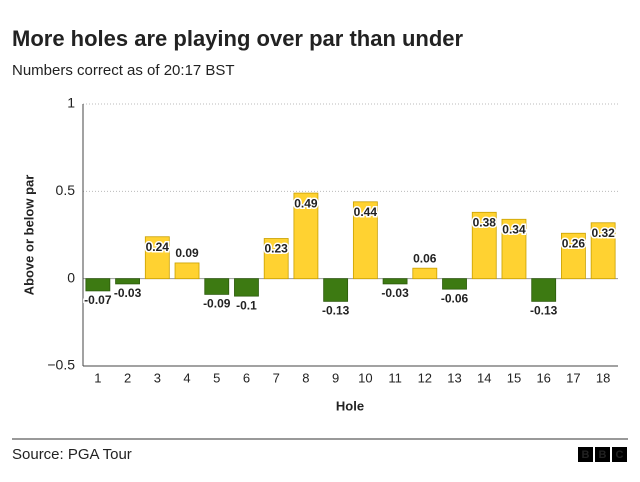  I want to click on x-tick-label: 5, so click(216, 377).